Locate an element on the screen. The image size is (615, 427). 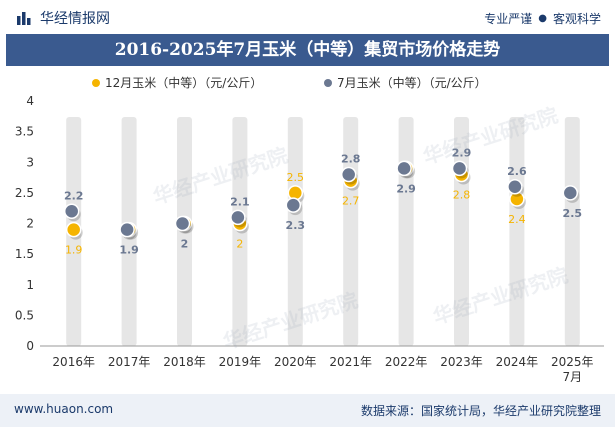
website-link: www.huaon.com is located at coordinates (64, 409).